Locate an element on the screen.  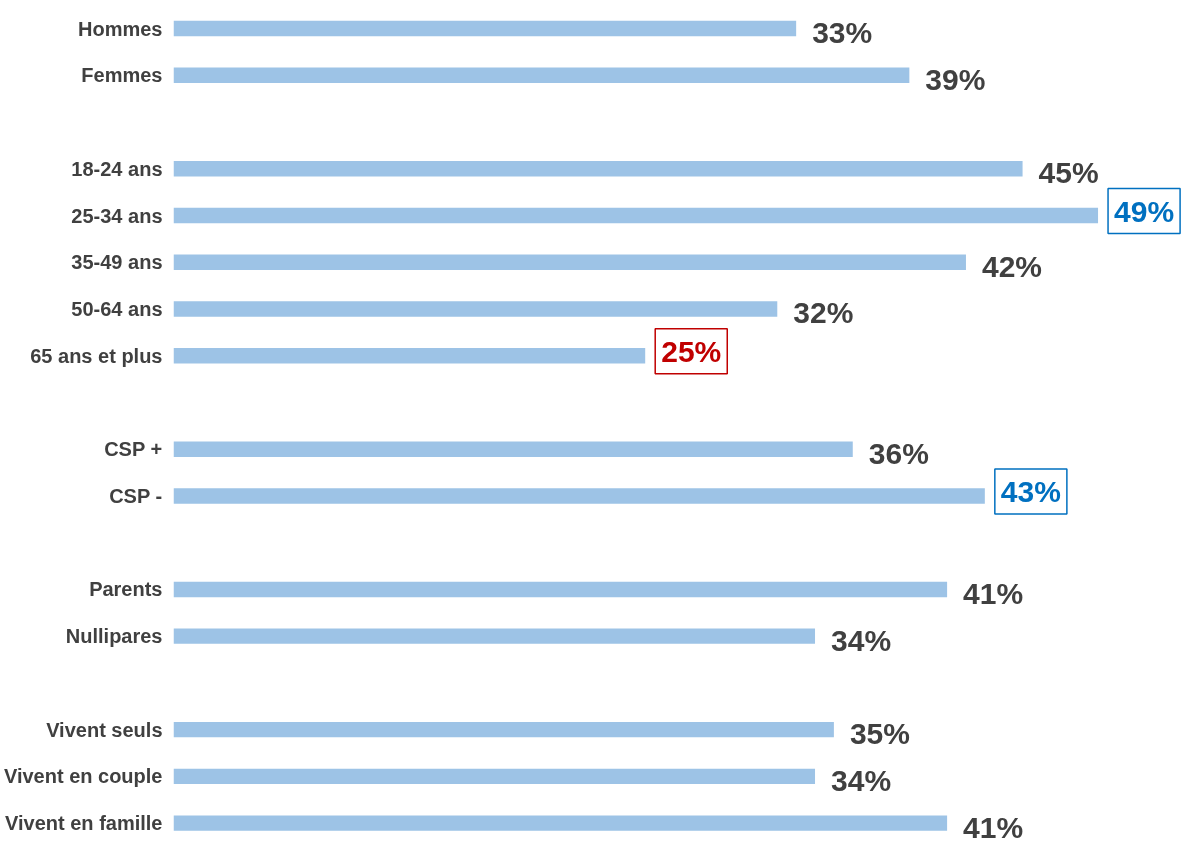
y-tick-label: 25-34 ans is located at coordinates (117, 215).